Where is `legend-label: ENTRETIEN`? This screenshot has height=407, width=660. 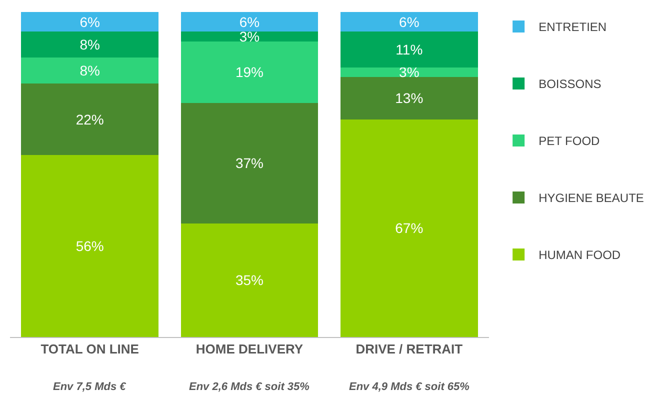 legend-label: ENTRETIEN is located at coordinates (572, 27).